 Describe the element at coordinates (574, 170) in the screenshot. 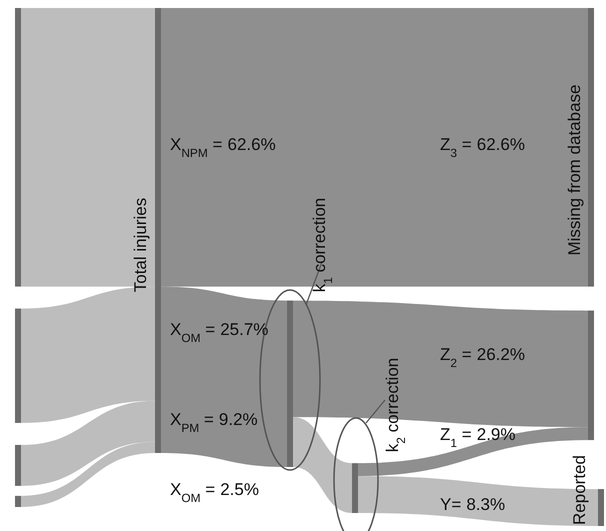

I see `text: Missing from database` at that location.